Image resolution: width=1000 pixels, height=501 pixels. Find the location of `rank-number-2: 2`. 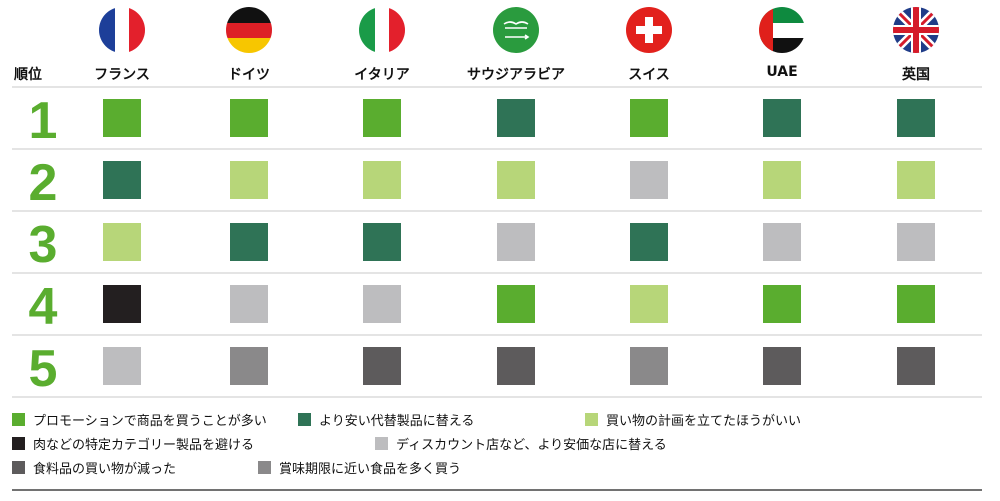

rank-number-2: 2 is located at coordinates (43, 183).